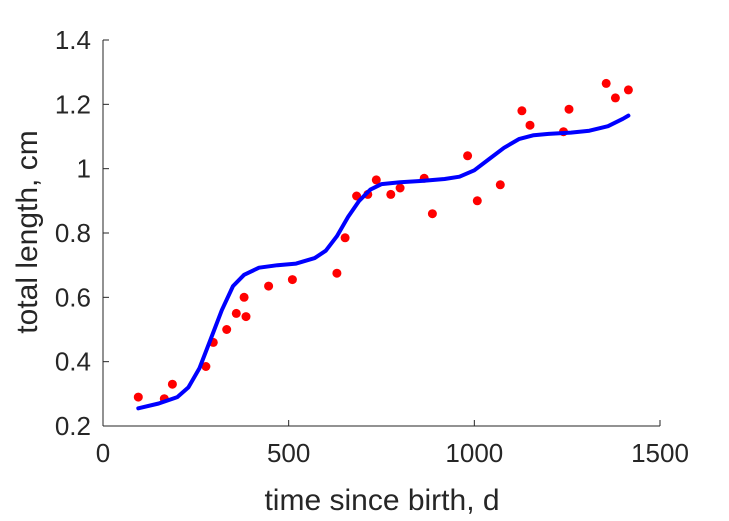  What do you see at coordinates (27, 231) in the screenshot?
I see `y-axis-label: total length, cm` at bounding box center [27, 231].